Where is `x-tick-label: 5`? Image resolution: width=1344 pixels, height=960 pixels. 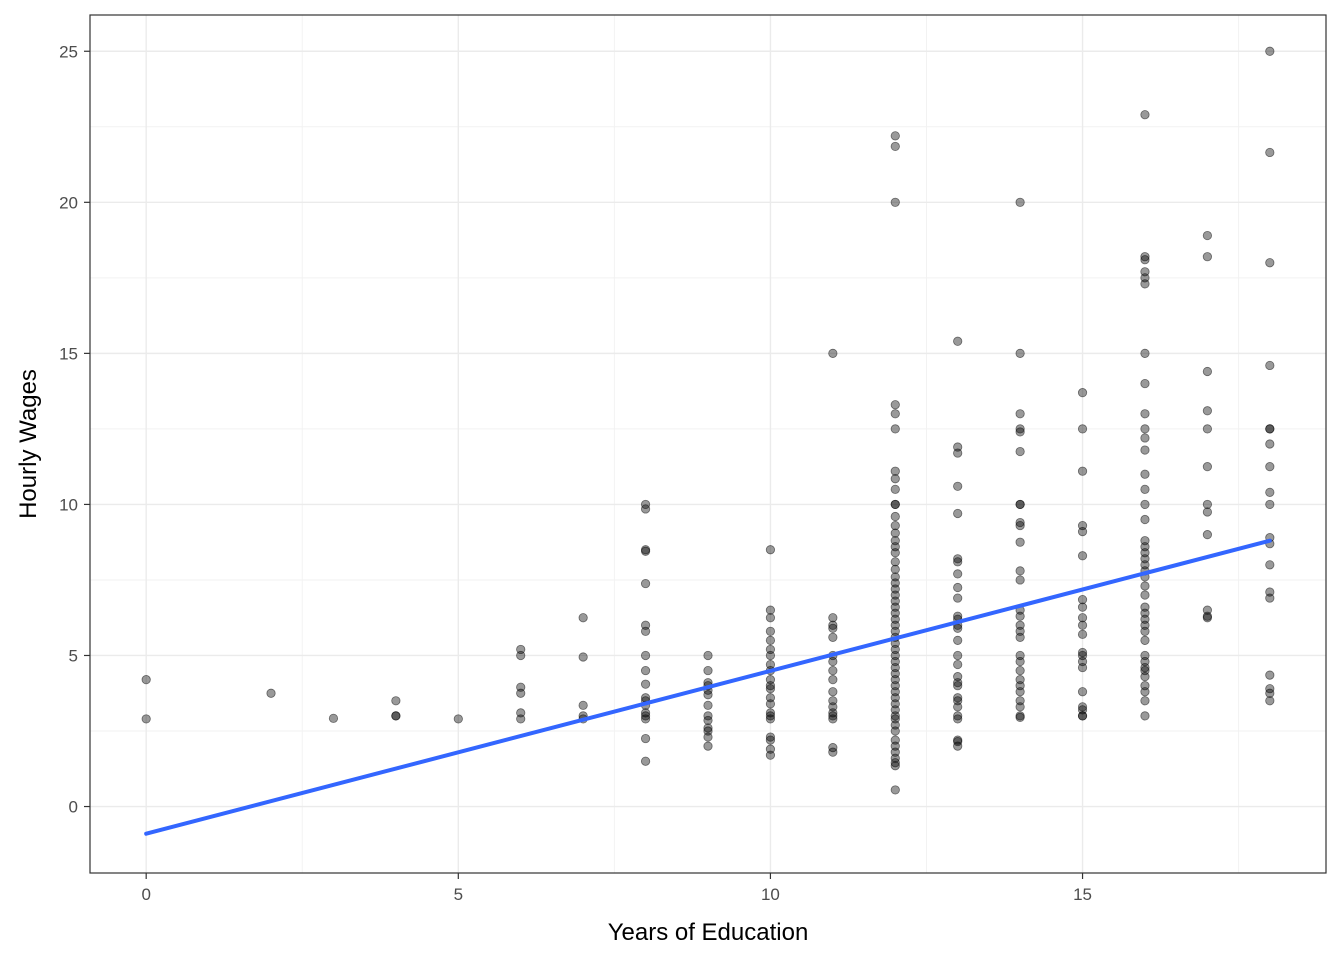 x-tick-label: 5 is located at coordinates (458, 894).